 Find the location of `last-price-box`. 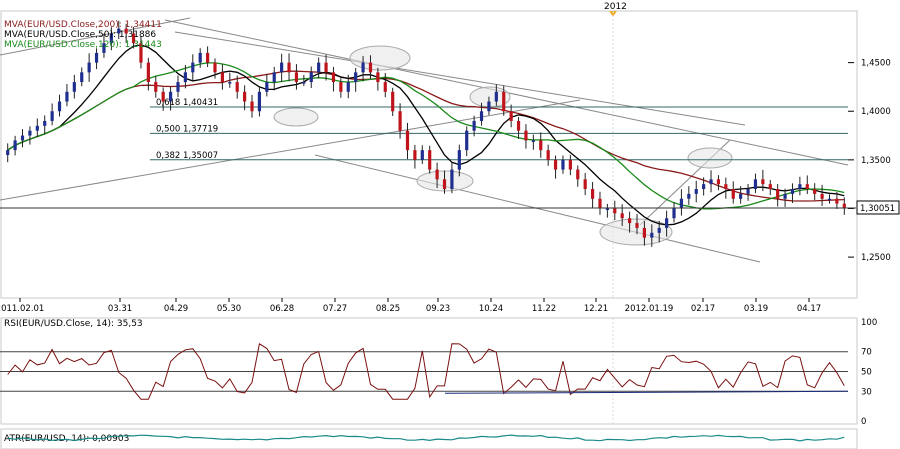

last-price-box is located at coordinates (878, 207).